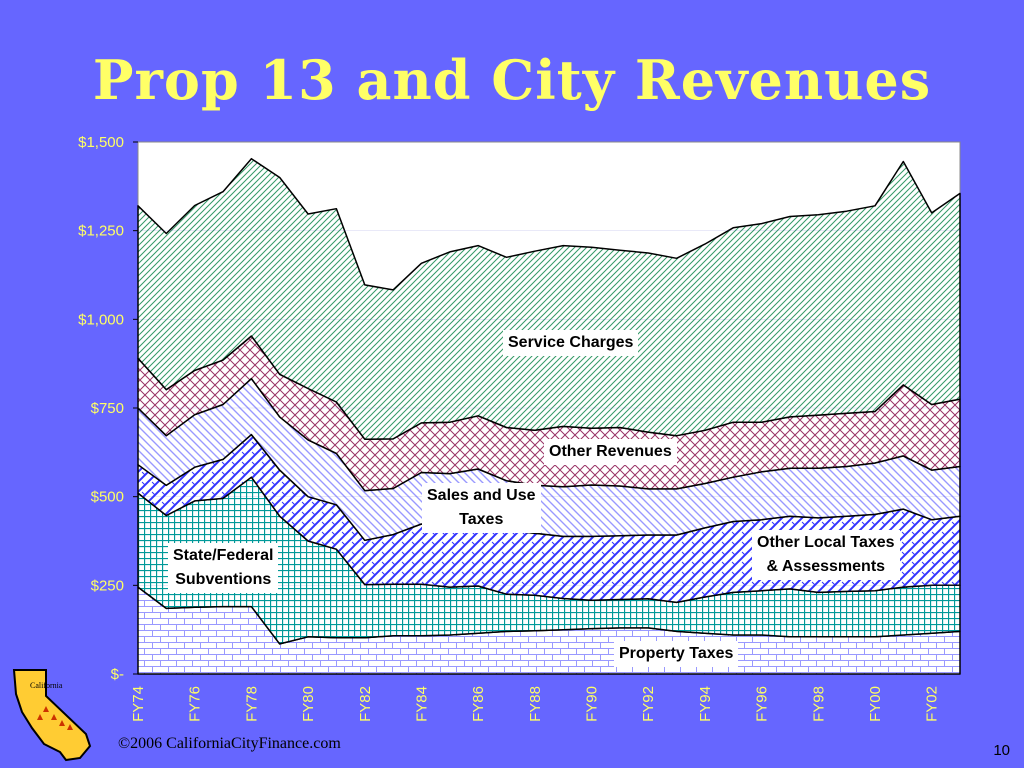  Describe the element at coordinates (308, 704) in the screenshot. I see `x-tick-label: FY80` at that location.